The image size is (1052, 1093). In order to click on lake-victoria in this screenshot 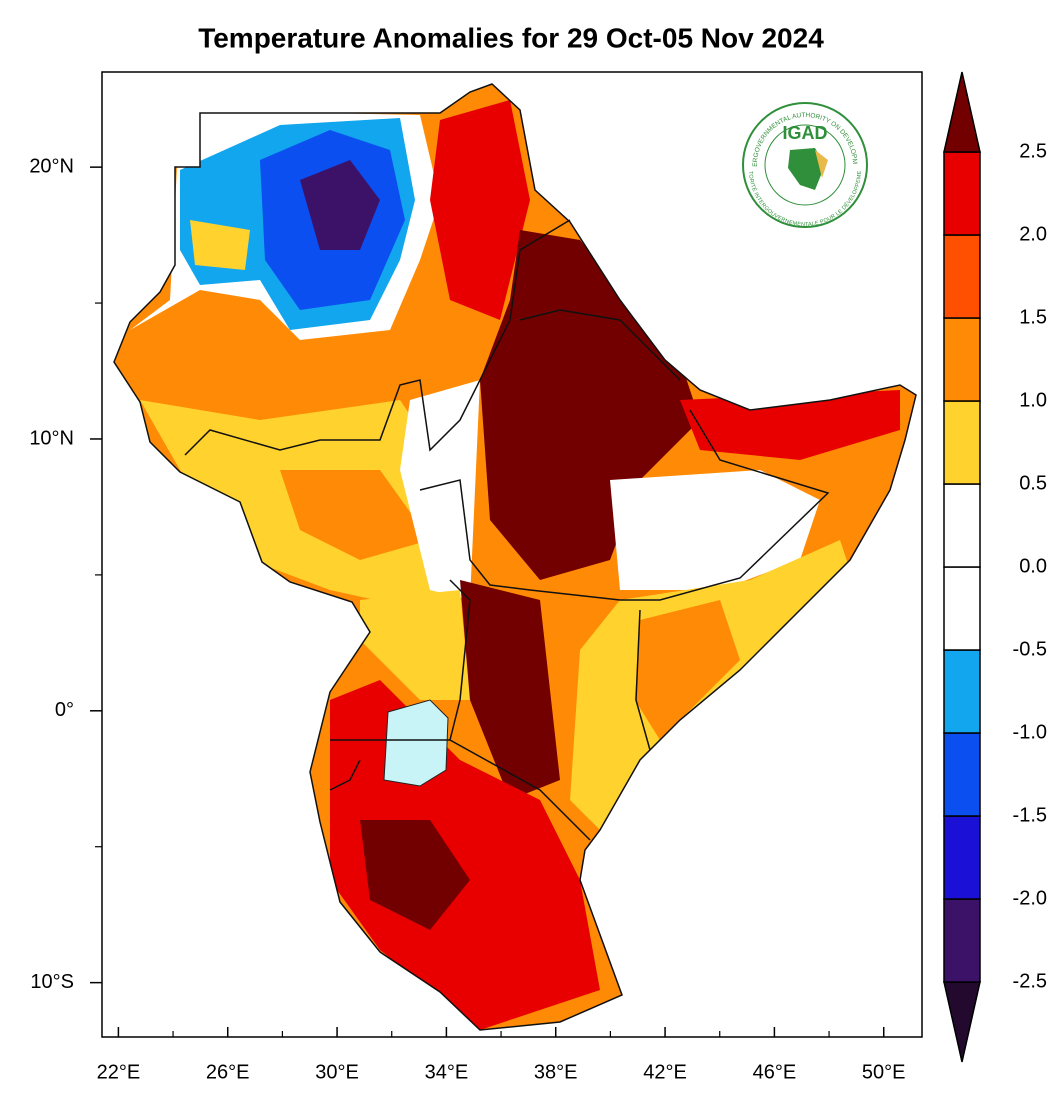, I will do `click(416, 743)`.